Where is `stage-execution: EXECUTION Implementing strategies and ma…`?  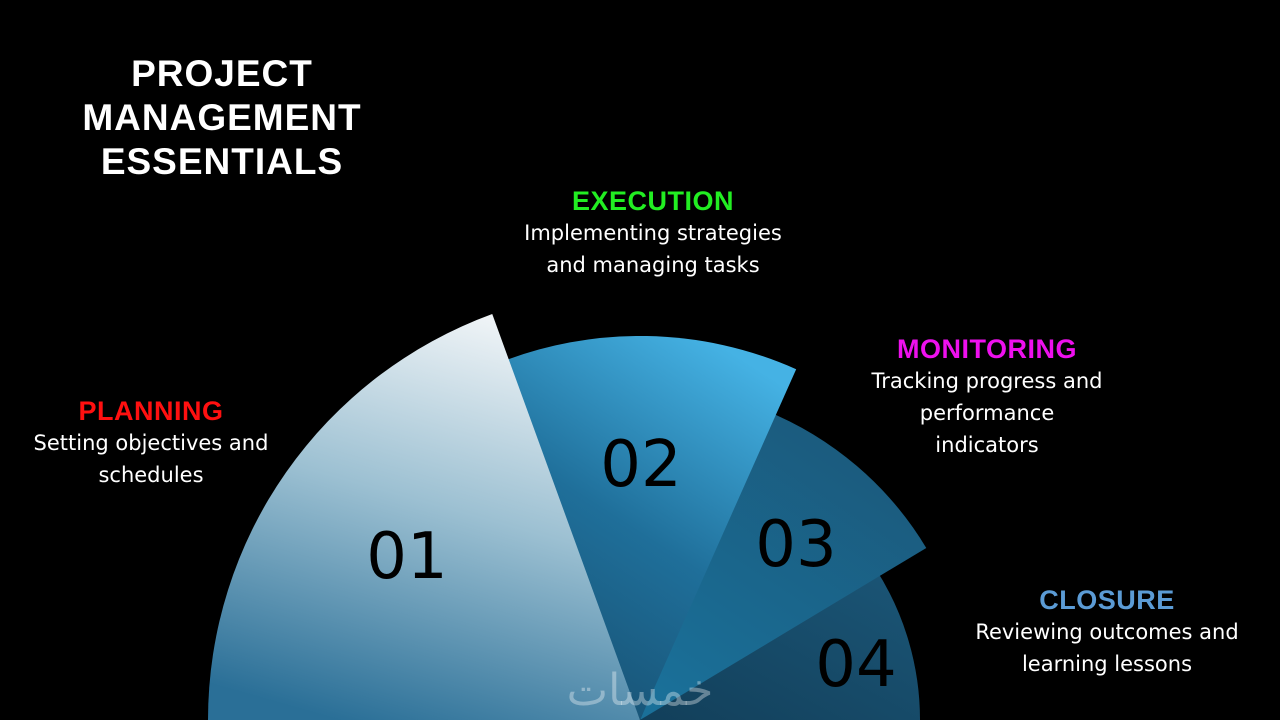
stage-execution: EXECUTION Implementing strategies and ma… is located at coordinates (653, 233).